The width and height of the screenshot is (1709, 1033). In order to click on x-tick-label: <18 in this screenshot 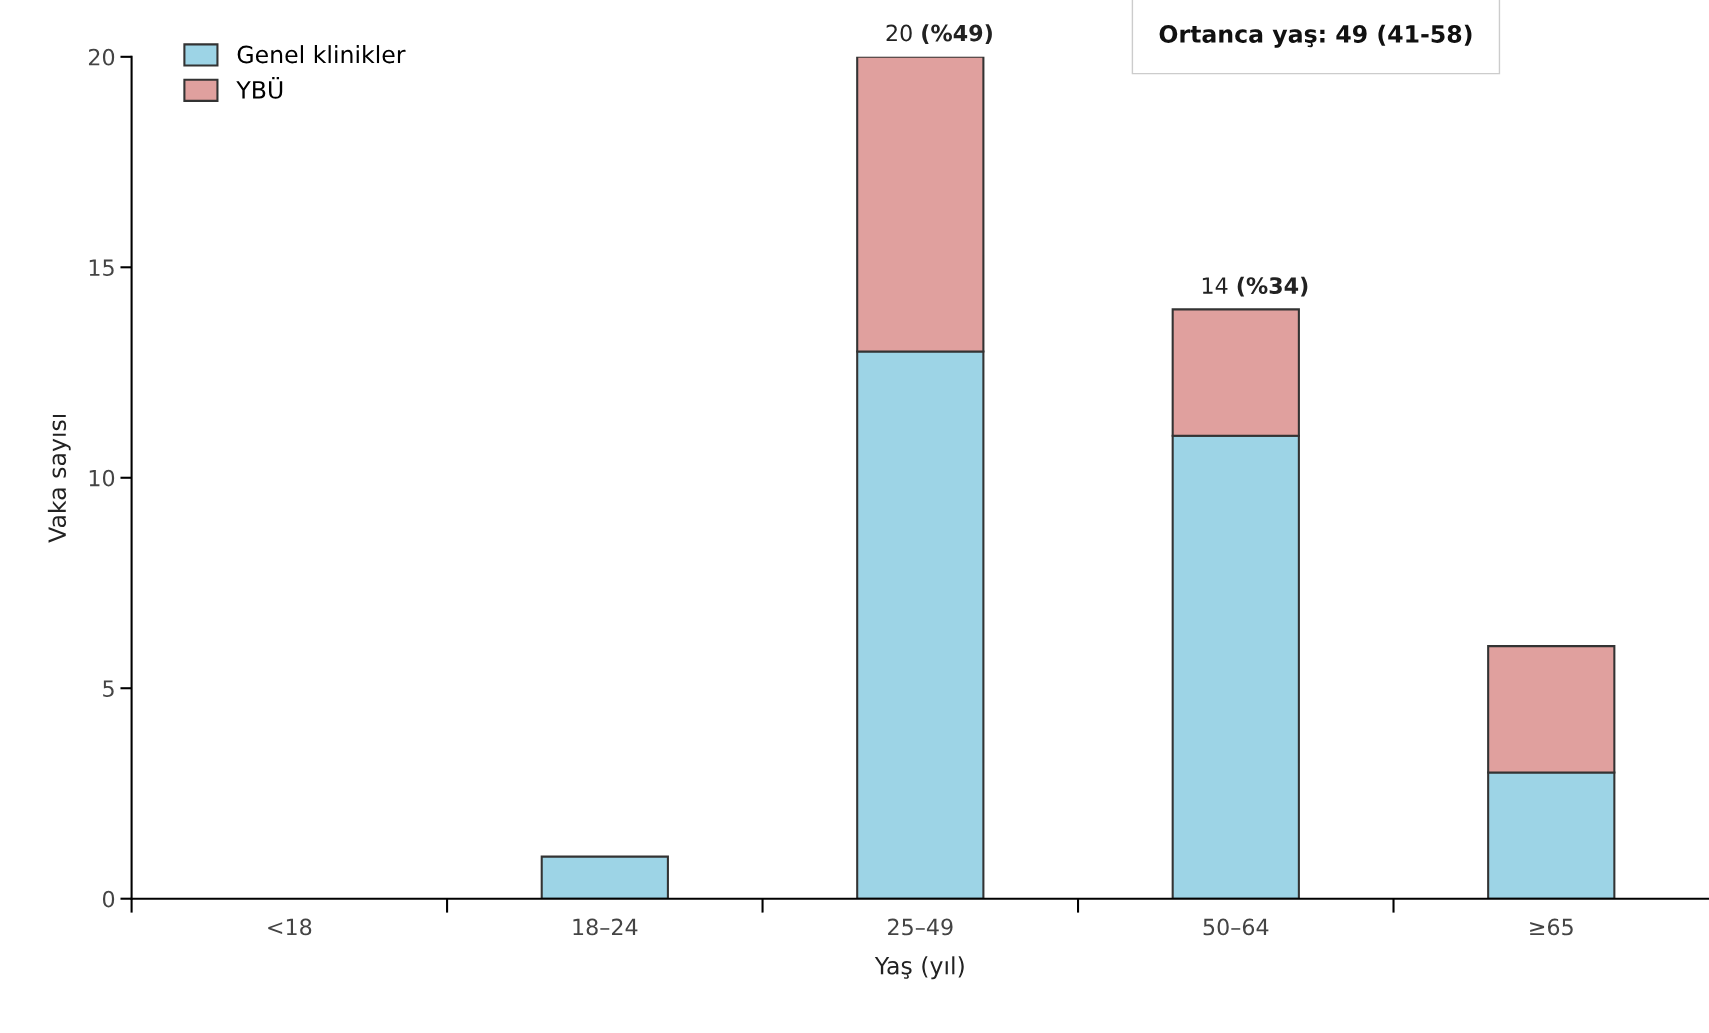, I will do `click(290, 927)`.